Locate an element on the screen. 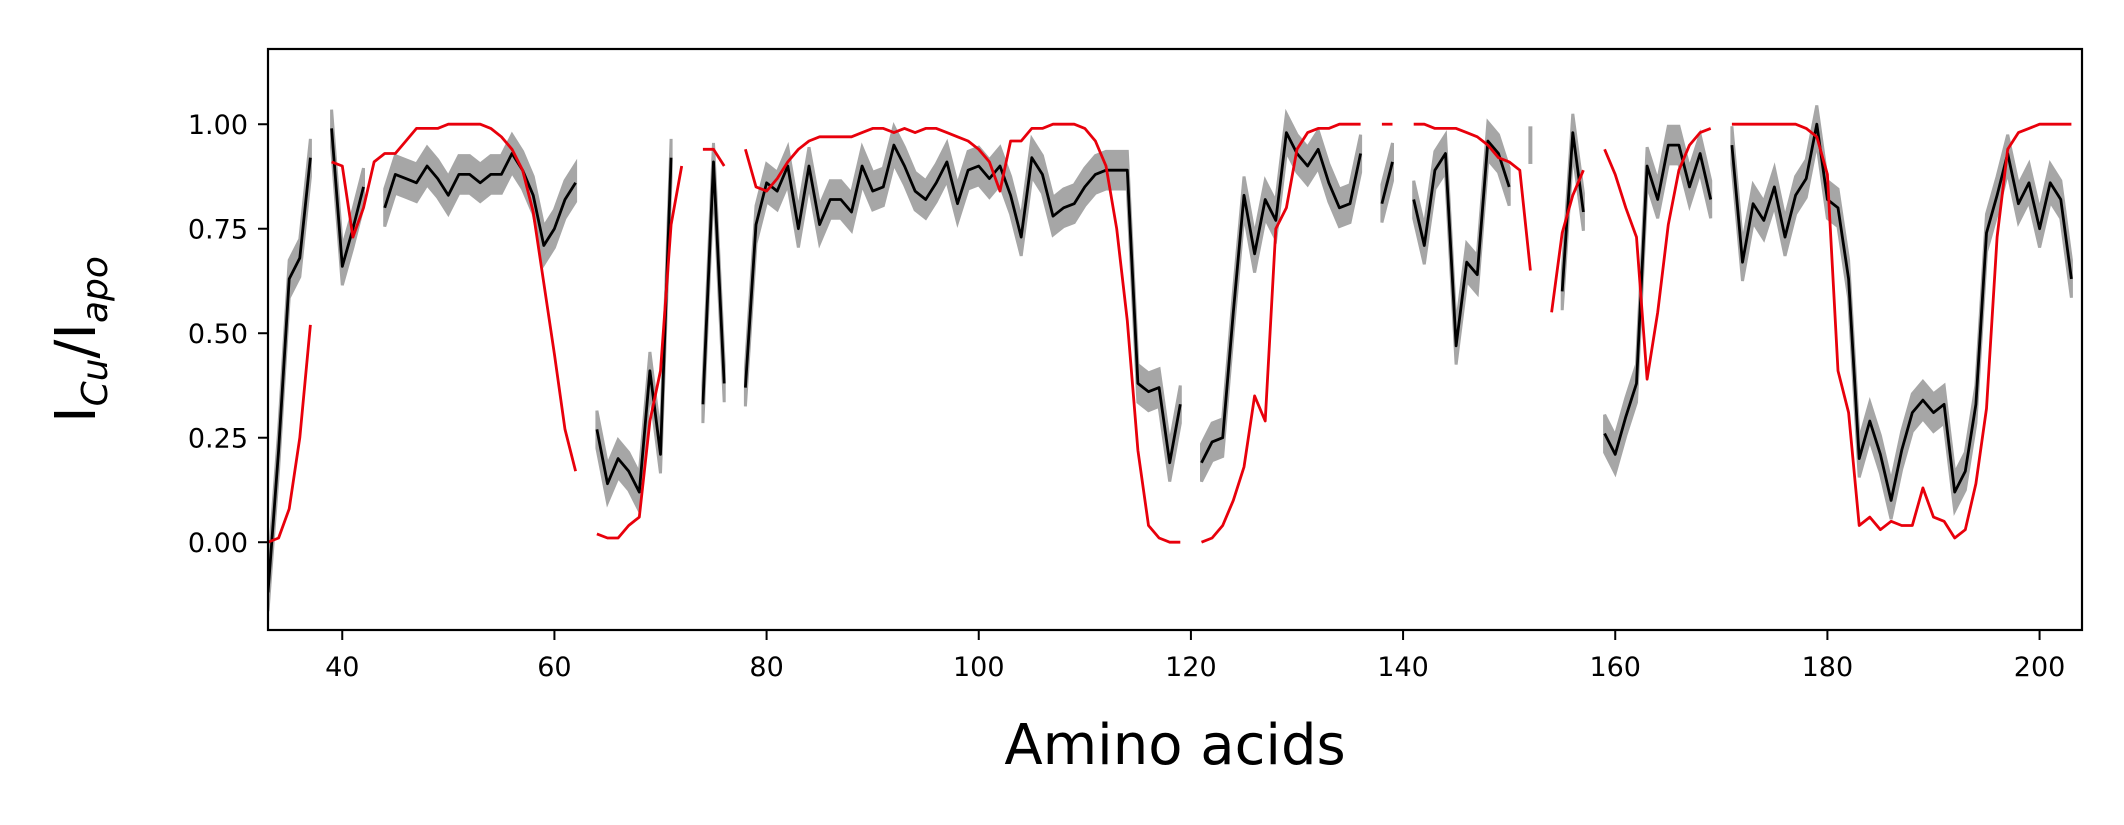 This screenshot has height=825, width=2124. x-tick-label: 120 is located at coordinates (1191, 667).